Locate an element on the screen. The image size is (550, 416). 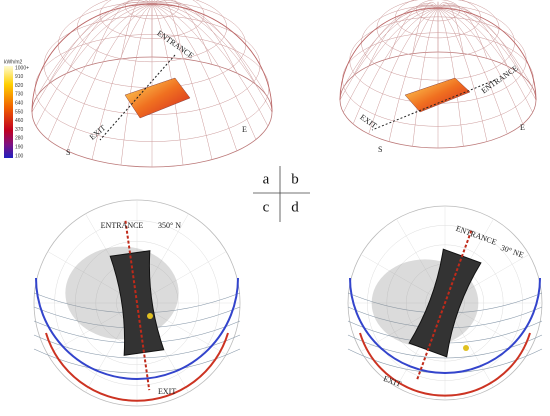
color-scale is located at coordinates (8, 112).